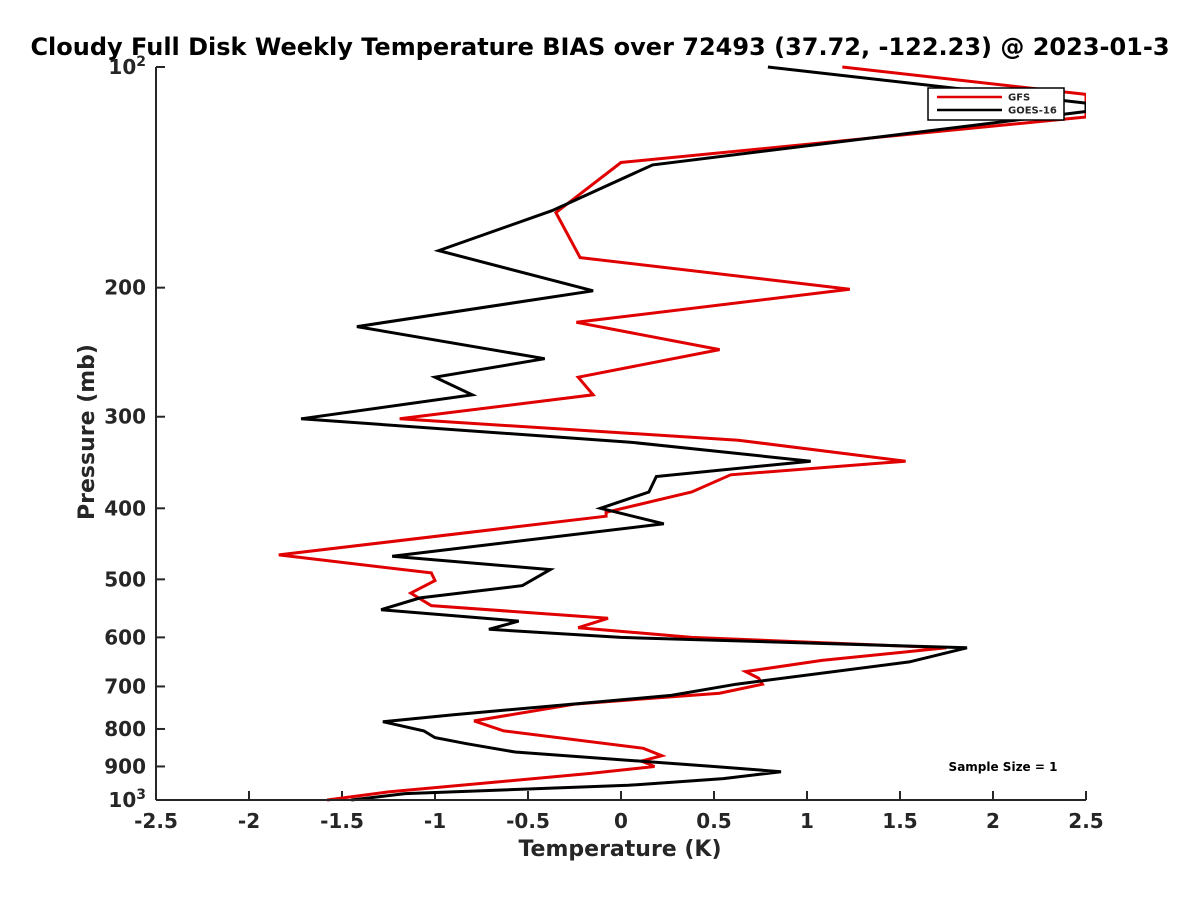  What do you see at coordinates (993, 821) in the screenshot?
I see `x-tick-label: 2` at bounding box center [993, 821].